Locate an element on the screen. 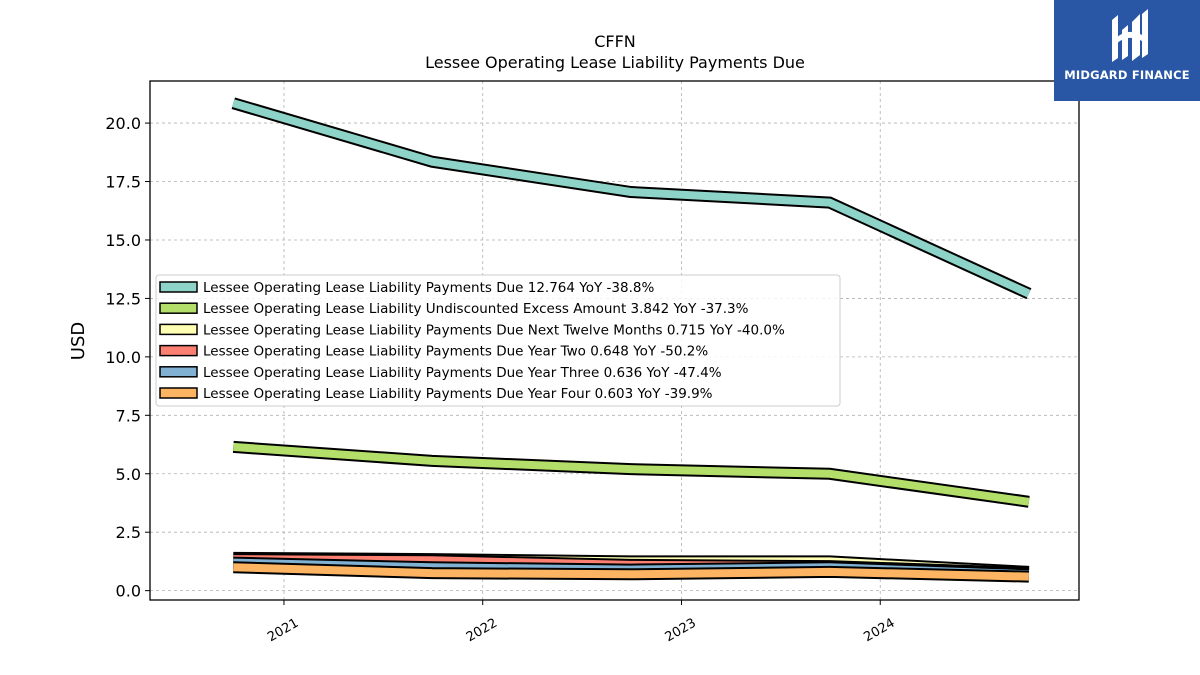 The width and height of the screenshot is (1200, 675). y-tick-label: 10.0 is located at coordinates (123, 357).